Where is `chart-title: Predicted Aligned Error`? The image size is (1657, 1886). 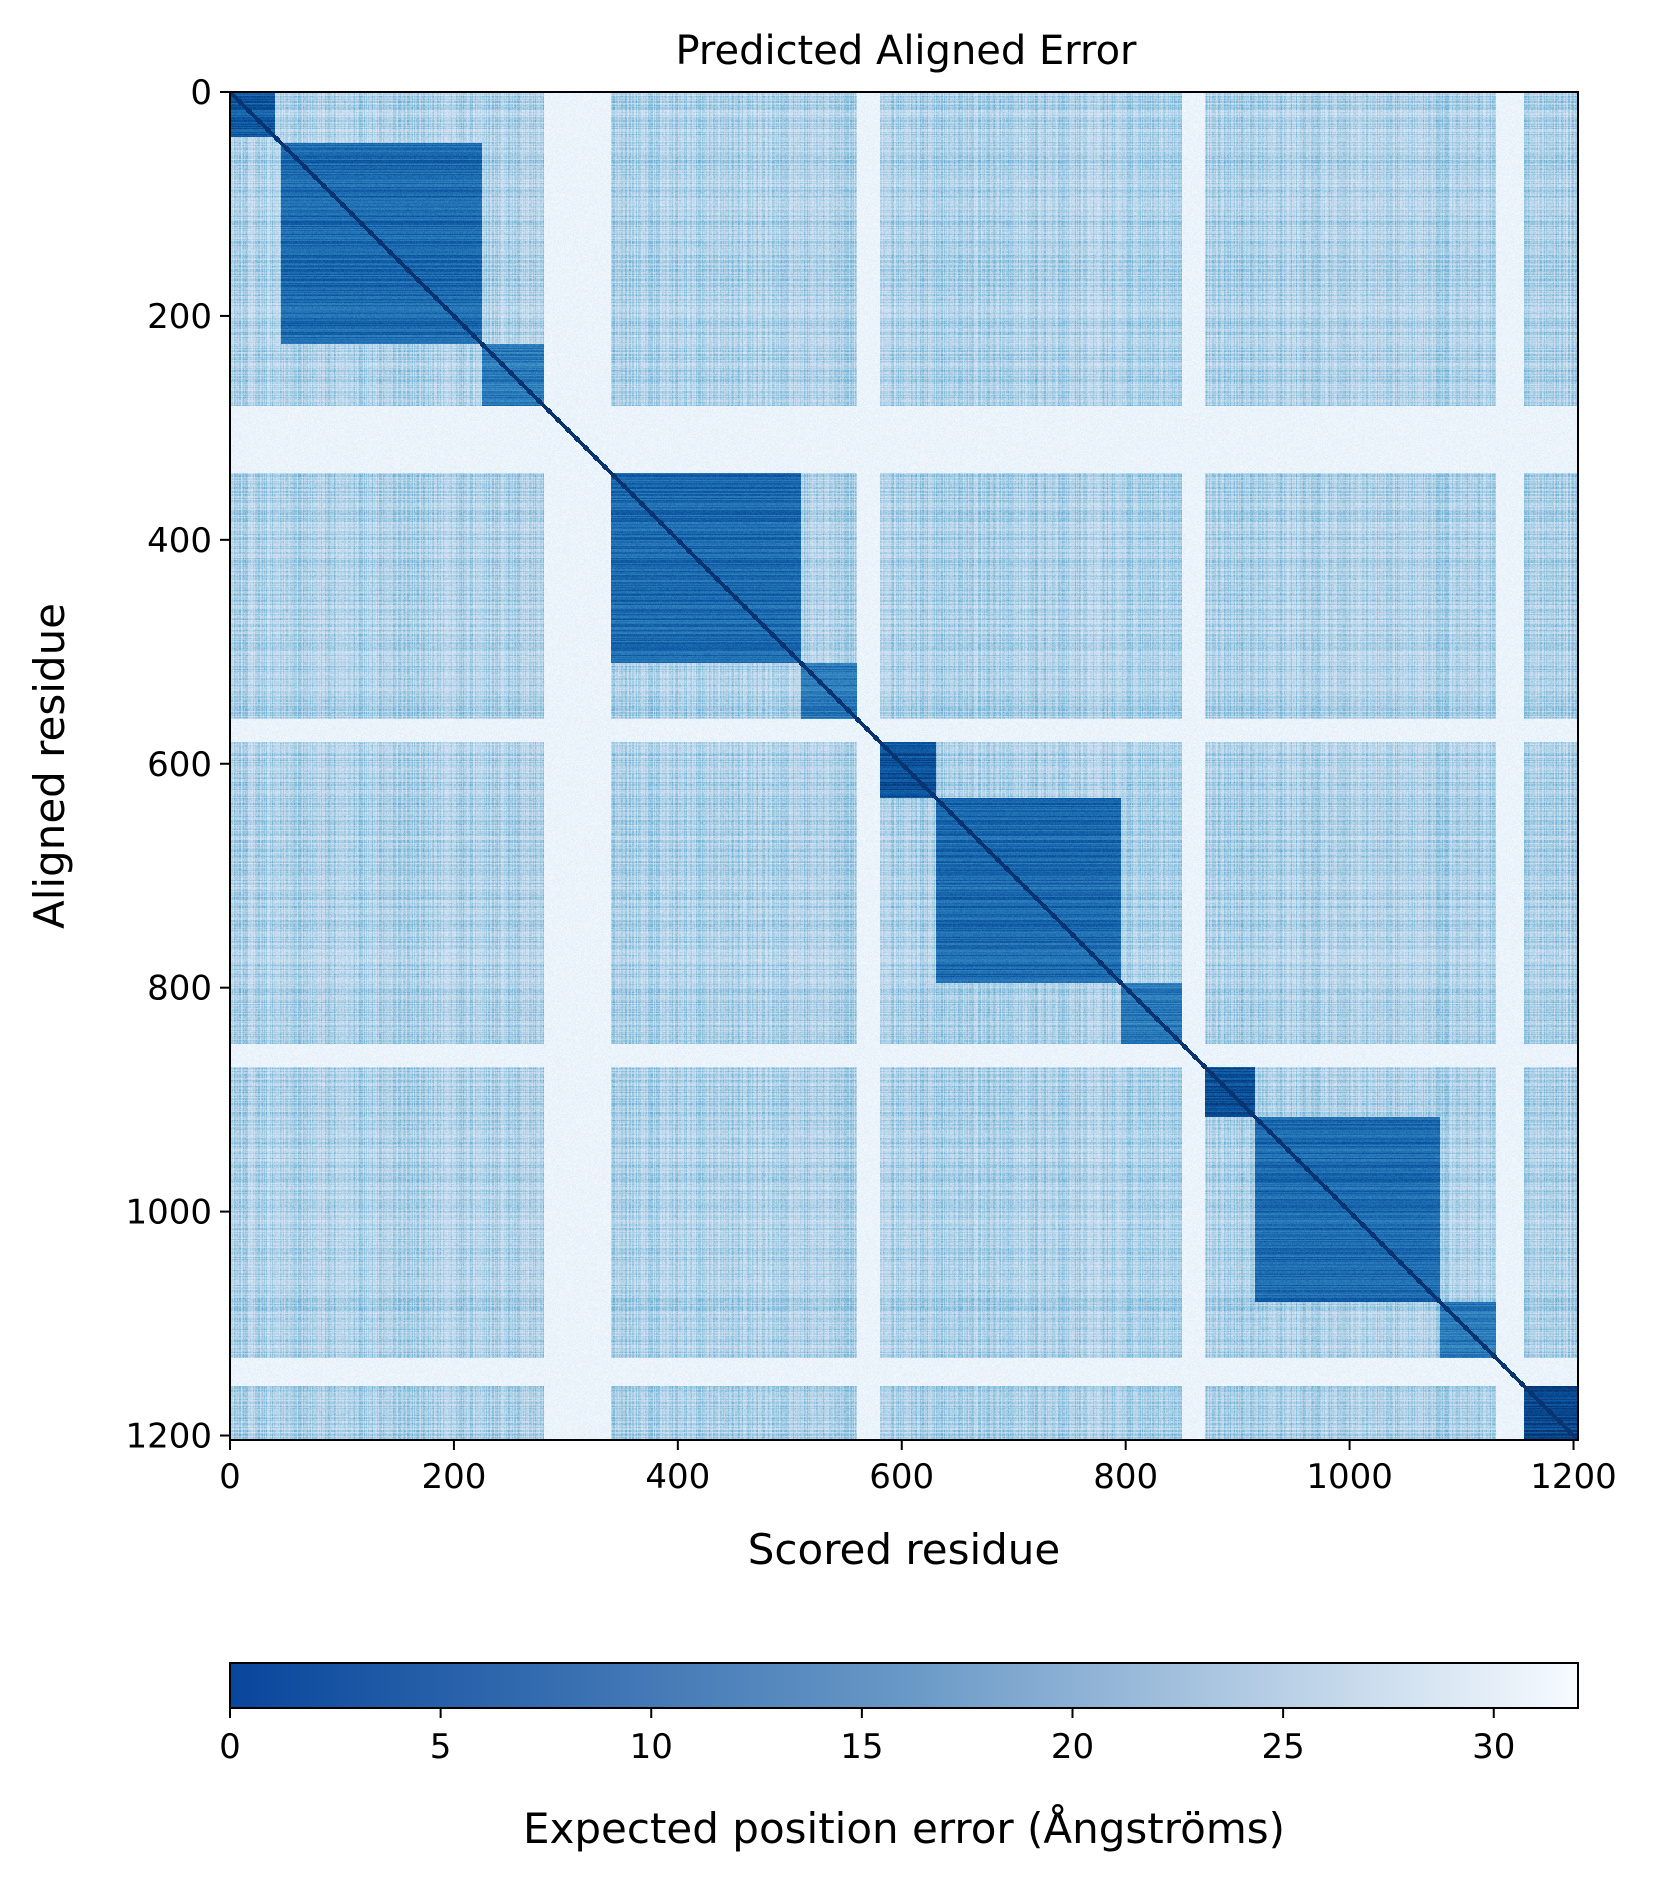
chart-title: Predicted Aligned Error is located at coordinates (906, 51).